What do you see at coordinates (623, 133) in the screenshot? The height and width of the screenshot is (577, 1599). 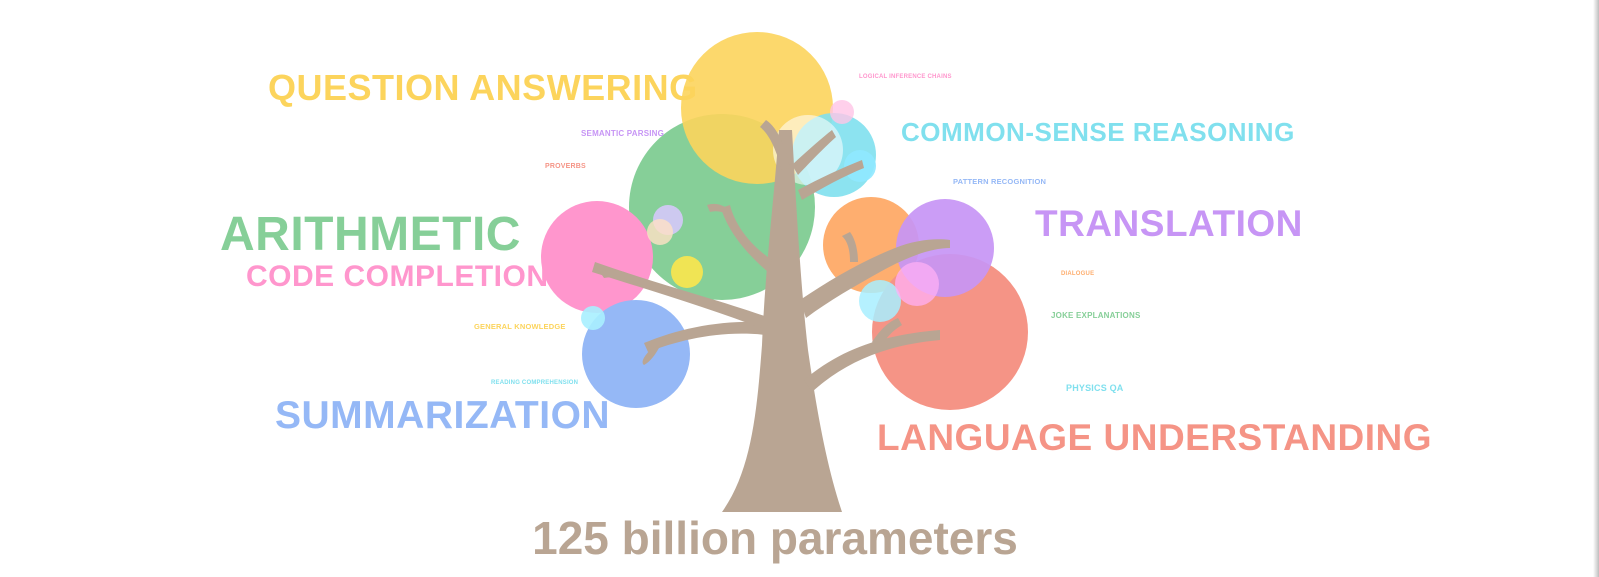 I see `label-semantic-parsing: SEMANTIC PARSING` at bounding box center [623, 133].